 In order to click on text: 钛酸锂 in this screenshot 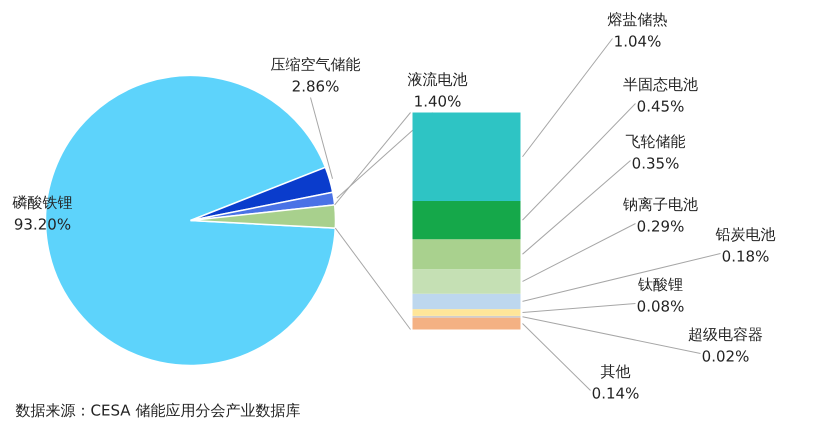, I will do `click(660, 285)`.